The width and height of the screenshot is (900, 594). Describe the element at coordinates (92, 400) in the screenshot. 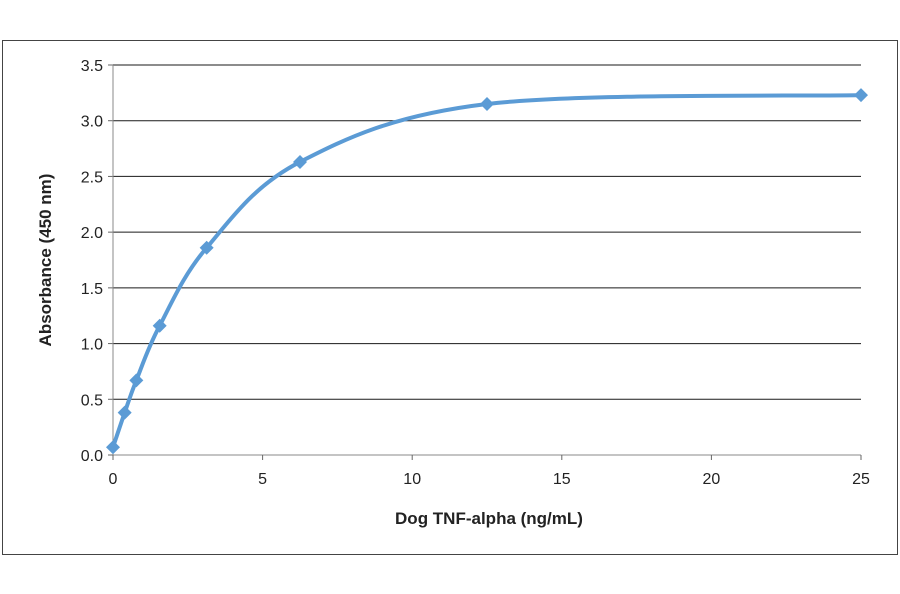

I see `y-tick-label: 0.5` at that location.